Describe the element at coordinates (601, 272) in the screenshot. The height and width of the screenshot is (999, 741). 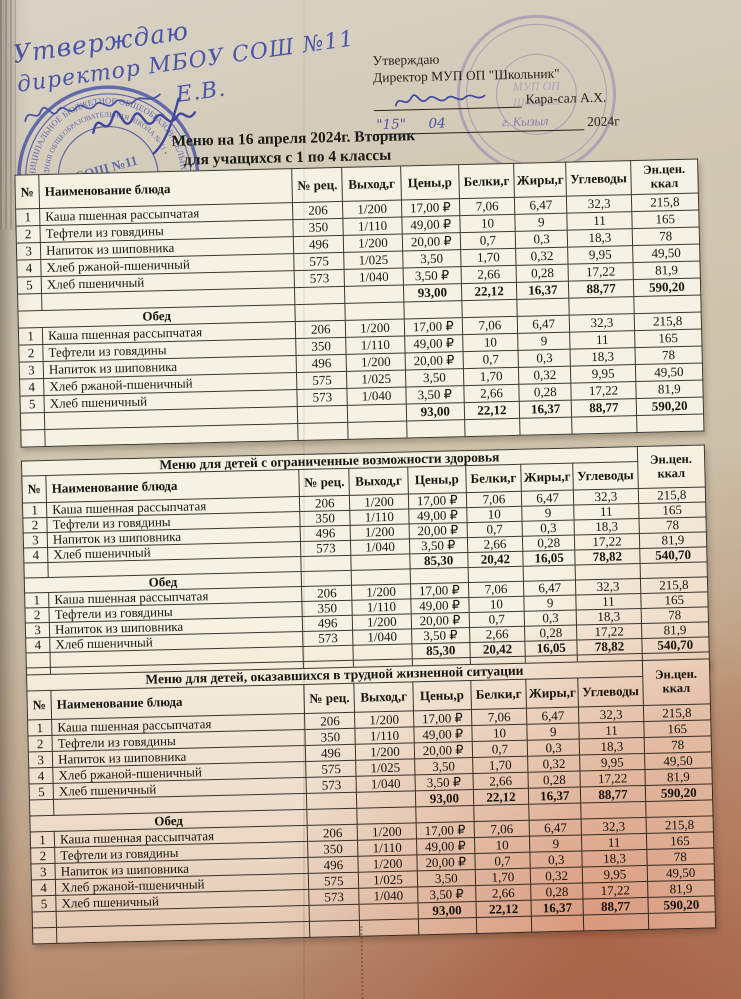
I see `dish-value: 17,22` at that location.